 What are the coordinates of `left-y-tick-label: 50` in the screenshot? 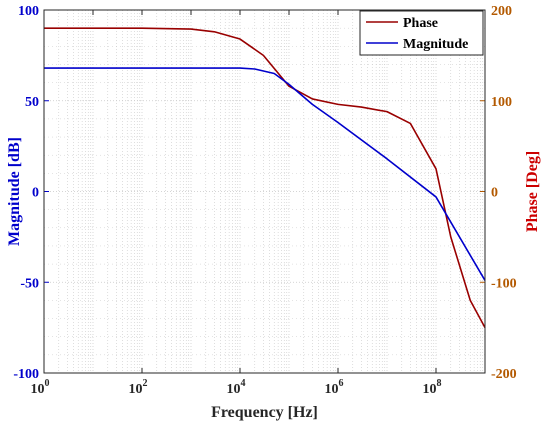 It's located at (32, 102).